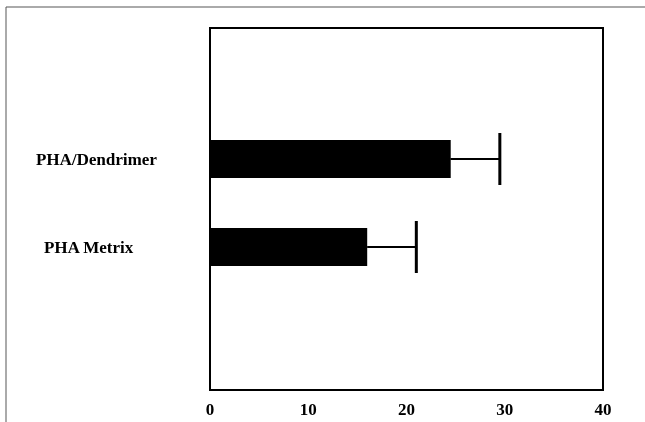 This screenshot has height=422, width=645. Describe the element at coordinates (210, 409) in the screenshot. I see `x-tick-label: 0` at that location.